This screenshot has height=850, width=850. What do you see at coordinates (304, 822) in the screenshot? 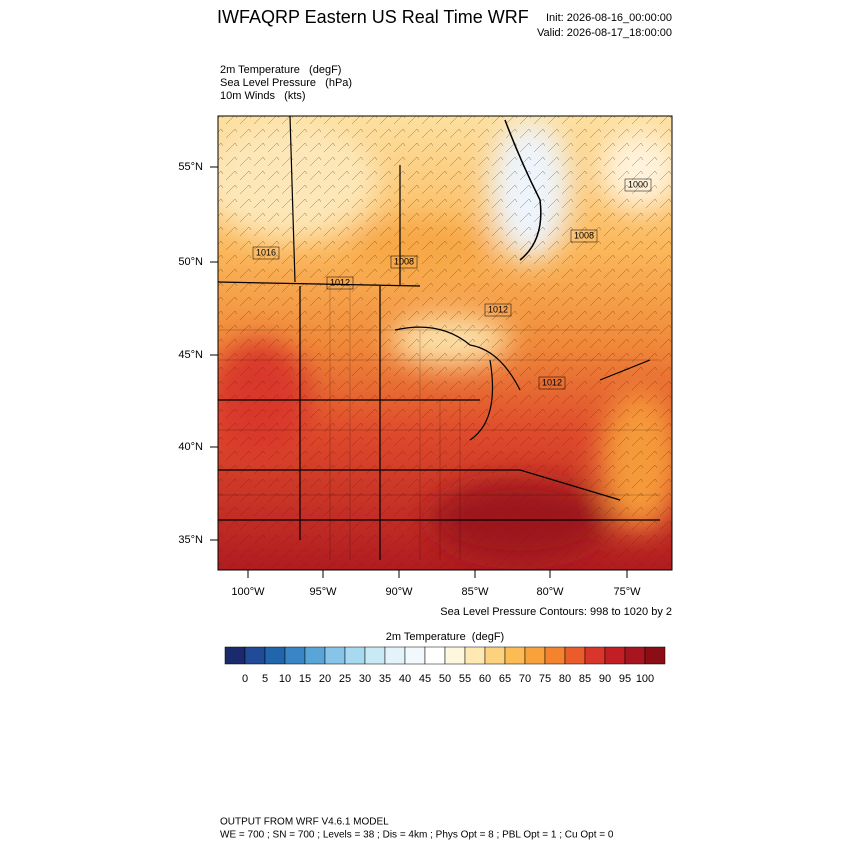
I see `footer-line: OUTPUT FROM WRF V4.6.1 MODEL` at bounding box center [304, 822].